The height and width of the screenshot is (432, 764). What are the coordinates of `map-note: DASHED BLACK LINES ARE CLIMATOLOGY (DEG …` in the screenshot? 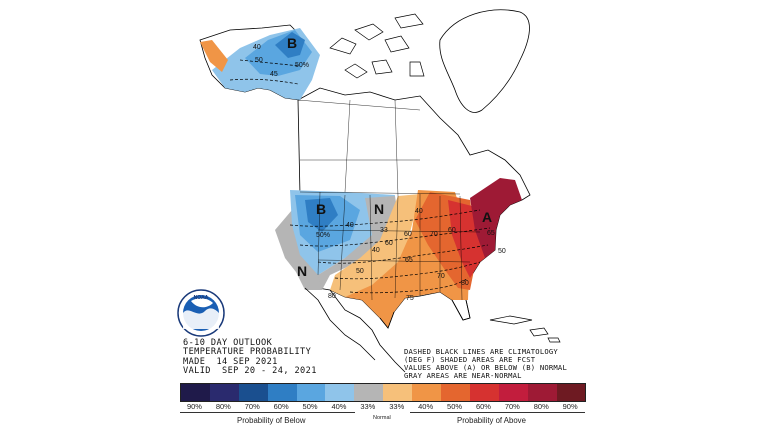 It's located at (485, 364).